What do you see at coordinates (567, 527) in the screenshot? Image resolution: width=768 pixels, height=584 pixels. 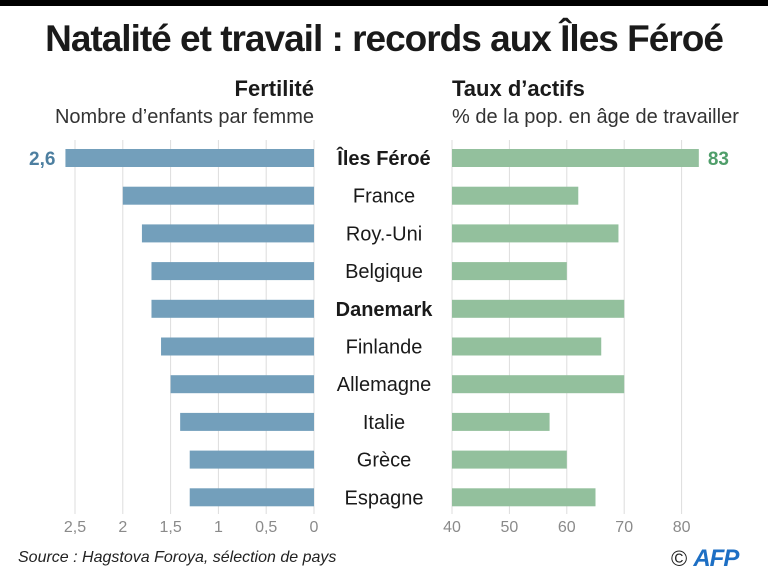 I see `activity-tick-label: 60` at bounding box center [567, 527].